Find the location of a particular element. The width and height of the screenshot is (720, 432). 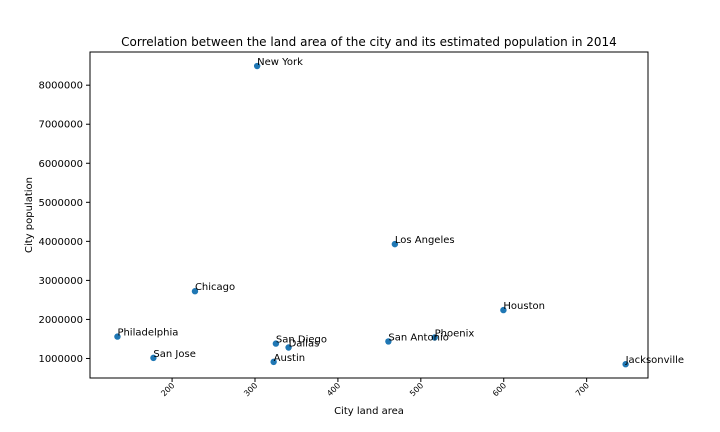

y-tick-label: 4000000 is located at coordinates (60, 242).